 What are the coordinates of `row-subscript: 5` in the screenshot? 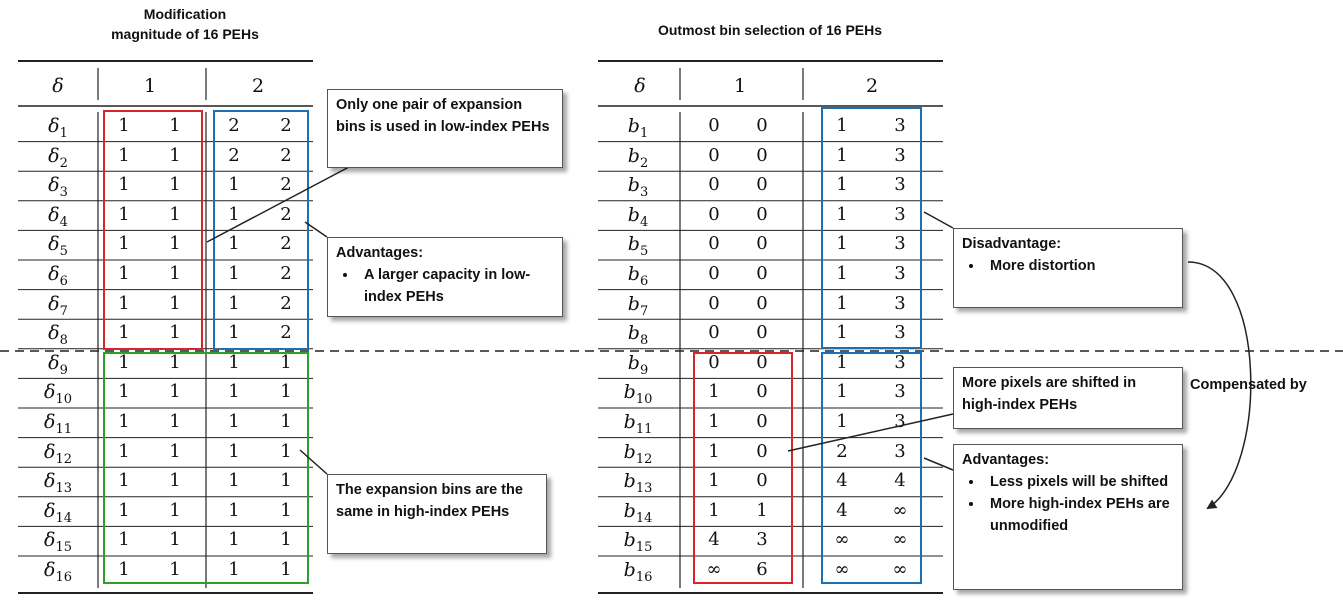 It's located at (63, 252).